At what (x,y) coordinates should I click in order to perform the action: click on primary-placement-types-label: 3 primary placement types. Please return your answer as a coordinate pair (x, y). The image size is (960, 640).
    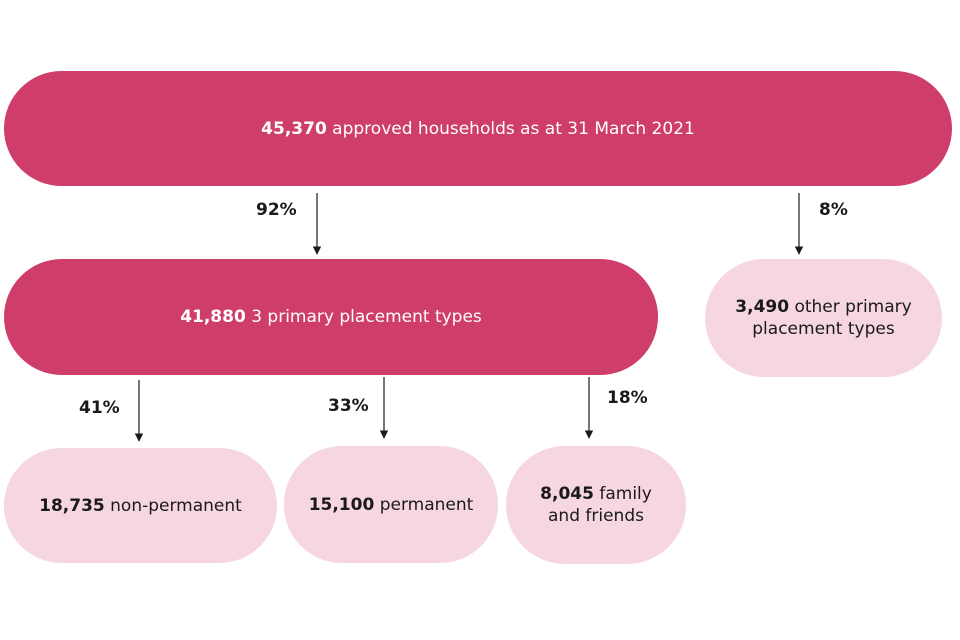
    Looking at the image, I should click on (363, 317).